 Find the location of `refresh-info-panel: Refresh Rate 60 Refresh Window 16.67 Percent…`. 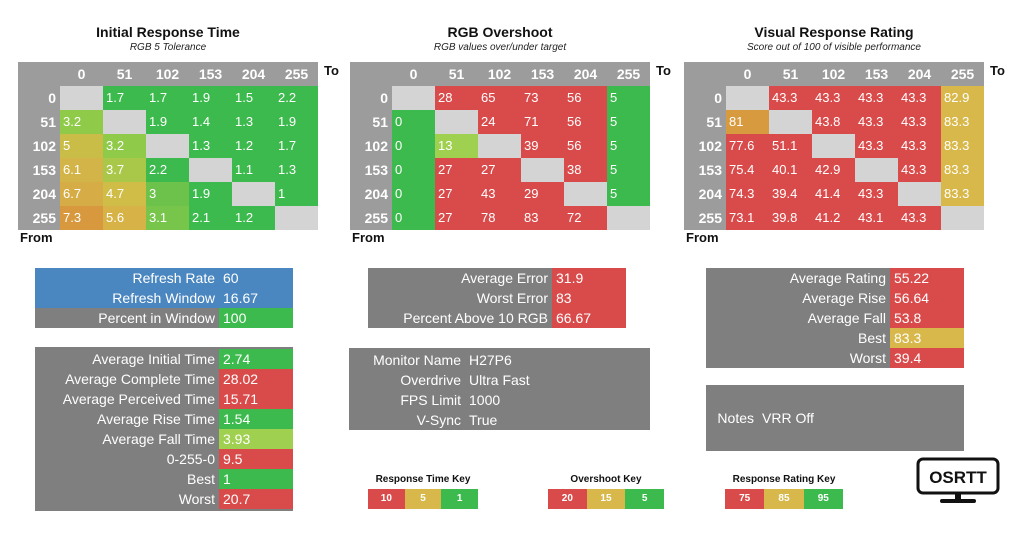

refresh-info-panel: Refresh Rate 60 Refresh Window 16.67 Percent… is located at coordinates (164, 298).